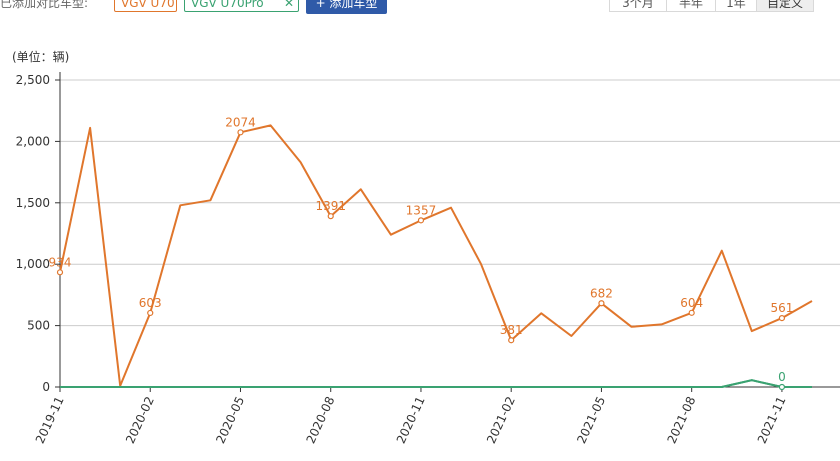 The image size is (840, 461). Describe the element at coordinates (436, 383) in the screenshot. I see `series-line` at that location.